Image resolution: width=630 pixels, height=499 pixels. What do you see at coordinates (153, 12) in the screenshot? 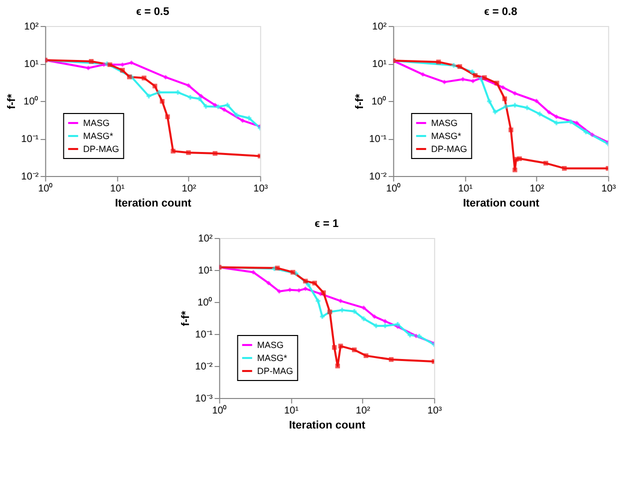
I see `chart-title: ϵ = 0.5` at bounding box center [153, 12].